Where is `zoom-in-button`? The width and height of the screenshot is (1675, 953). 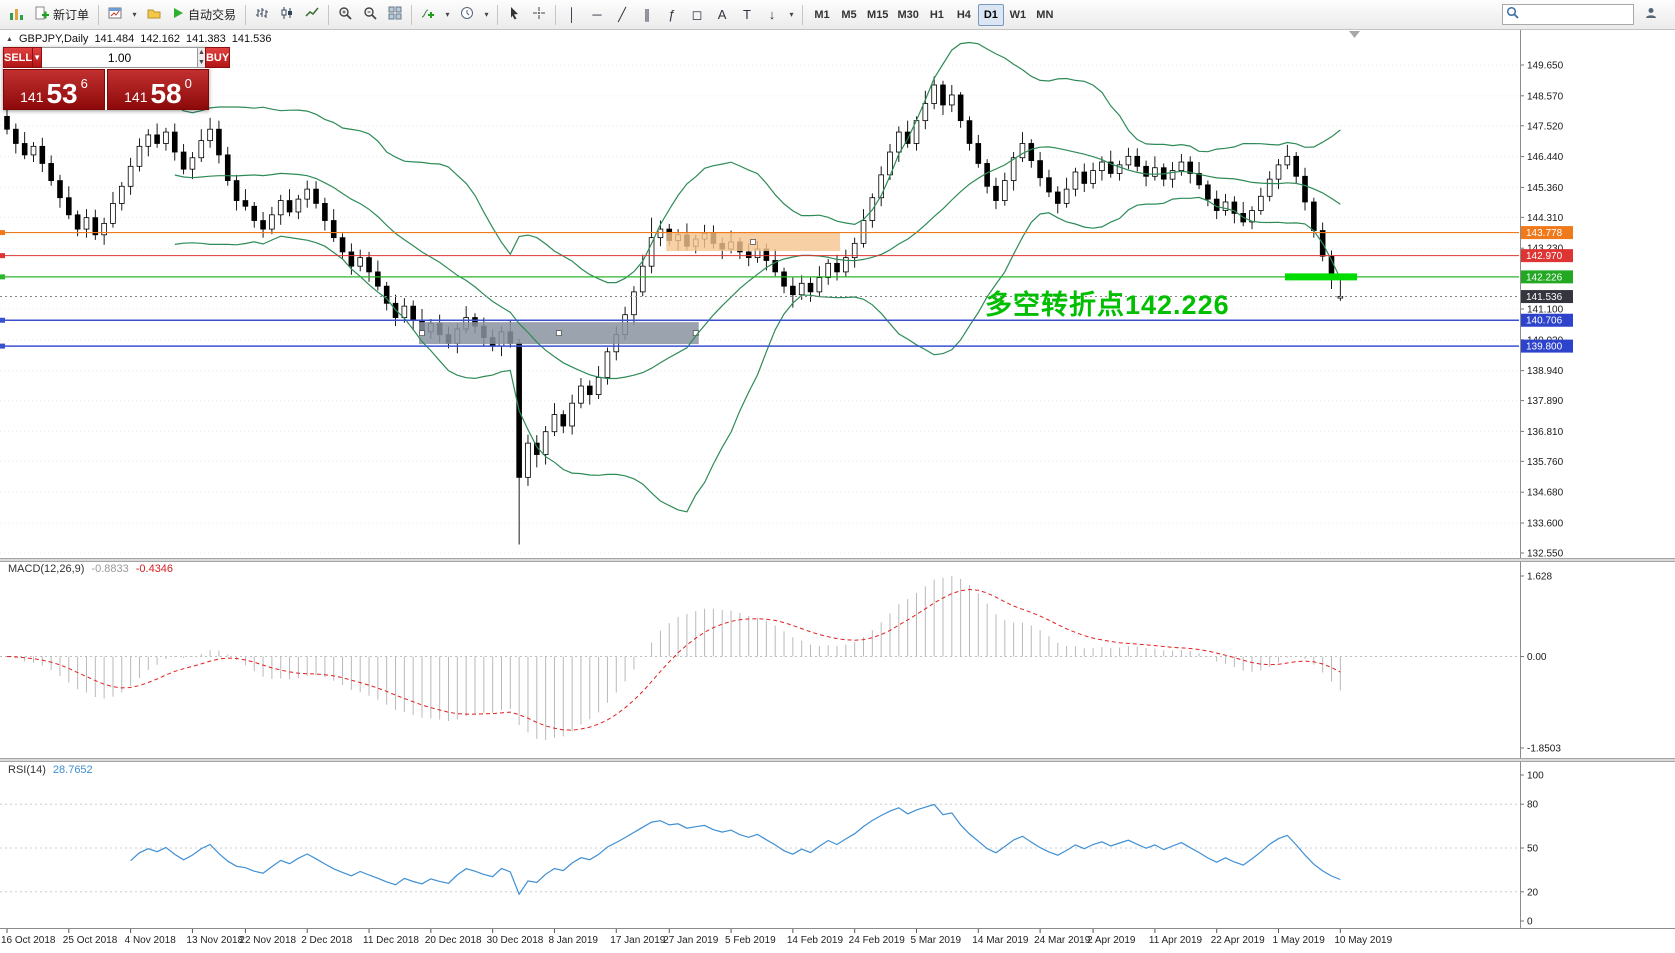
zoom-in-button is located at coordinates (345, 15).